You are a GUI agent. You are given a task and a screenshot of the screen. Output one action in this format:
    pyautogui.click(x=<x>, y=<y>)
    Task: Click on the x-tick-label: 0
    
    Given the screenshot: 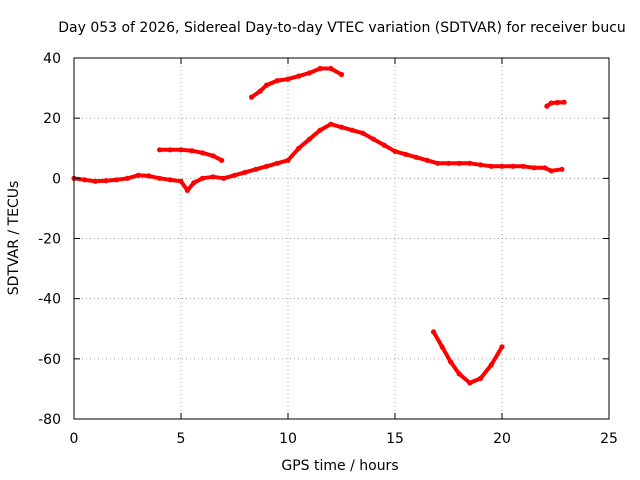 What is the action you would take?
    pyautogui.click(x=74, y=439)
    